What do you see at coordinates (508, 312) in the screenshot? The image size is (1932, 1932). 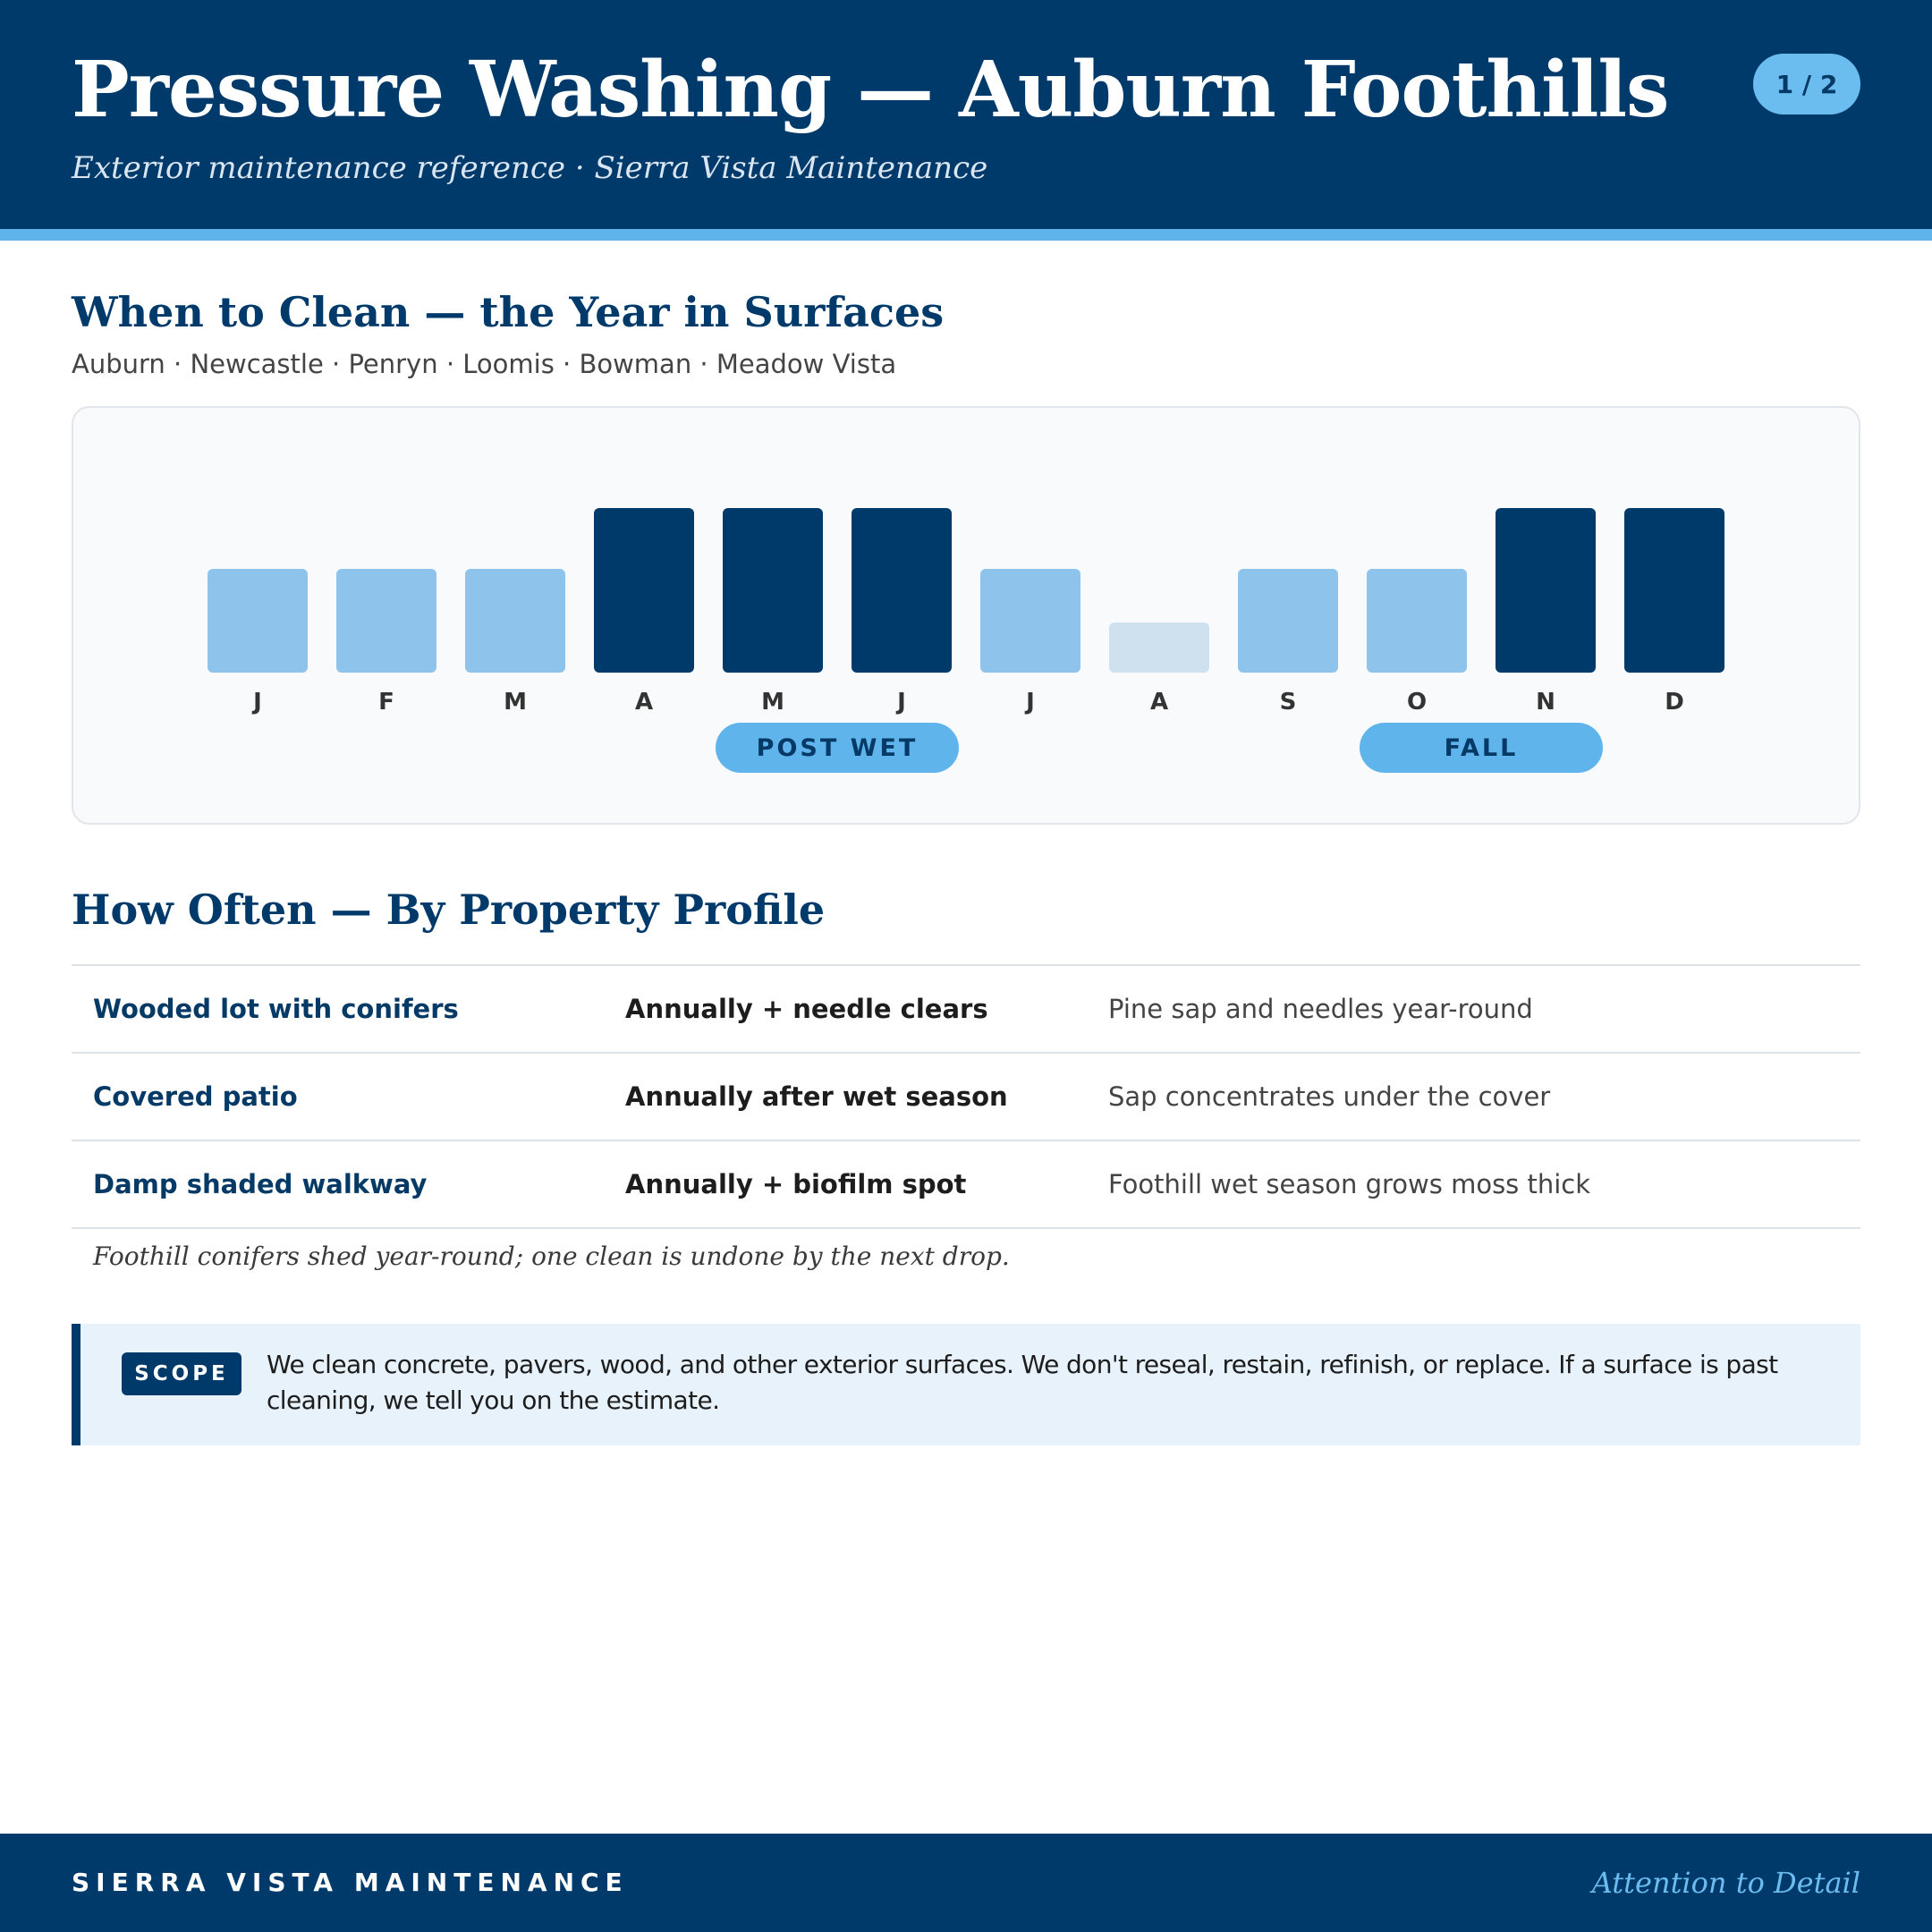 I see `calendar-section-title: When to Clean — the Year in Surfaces` at bounding box center [508, 312].